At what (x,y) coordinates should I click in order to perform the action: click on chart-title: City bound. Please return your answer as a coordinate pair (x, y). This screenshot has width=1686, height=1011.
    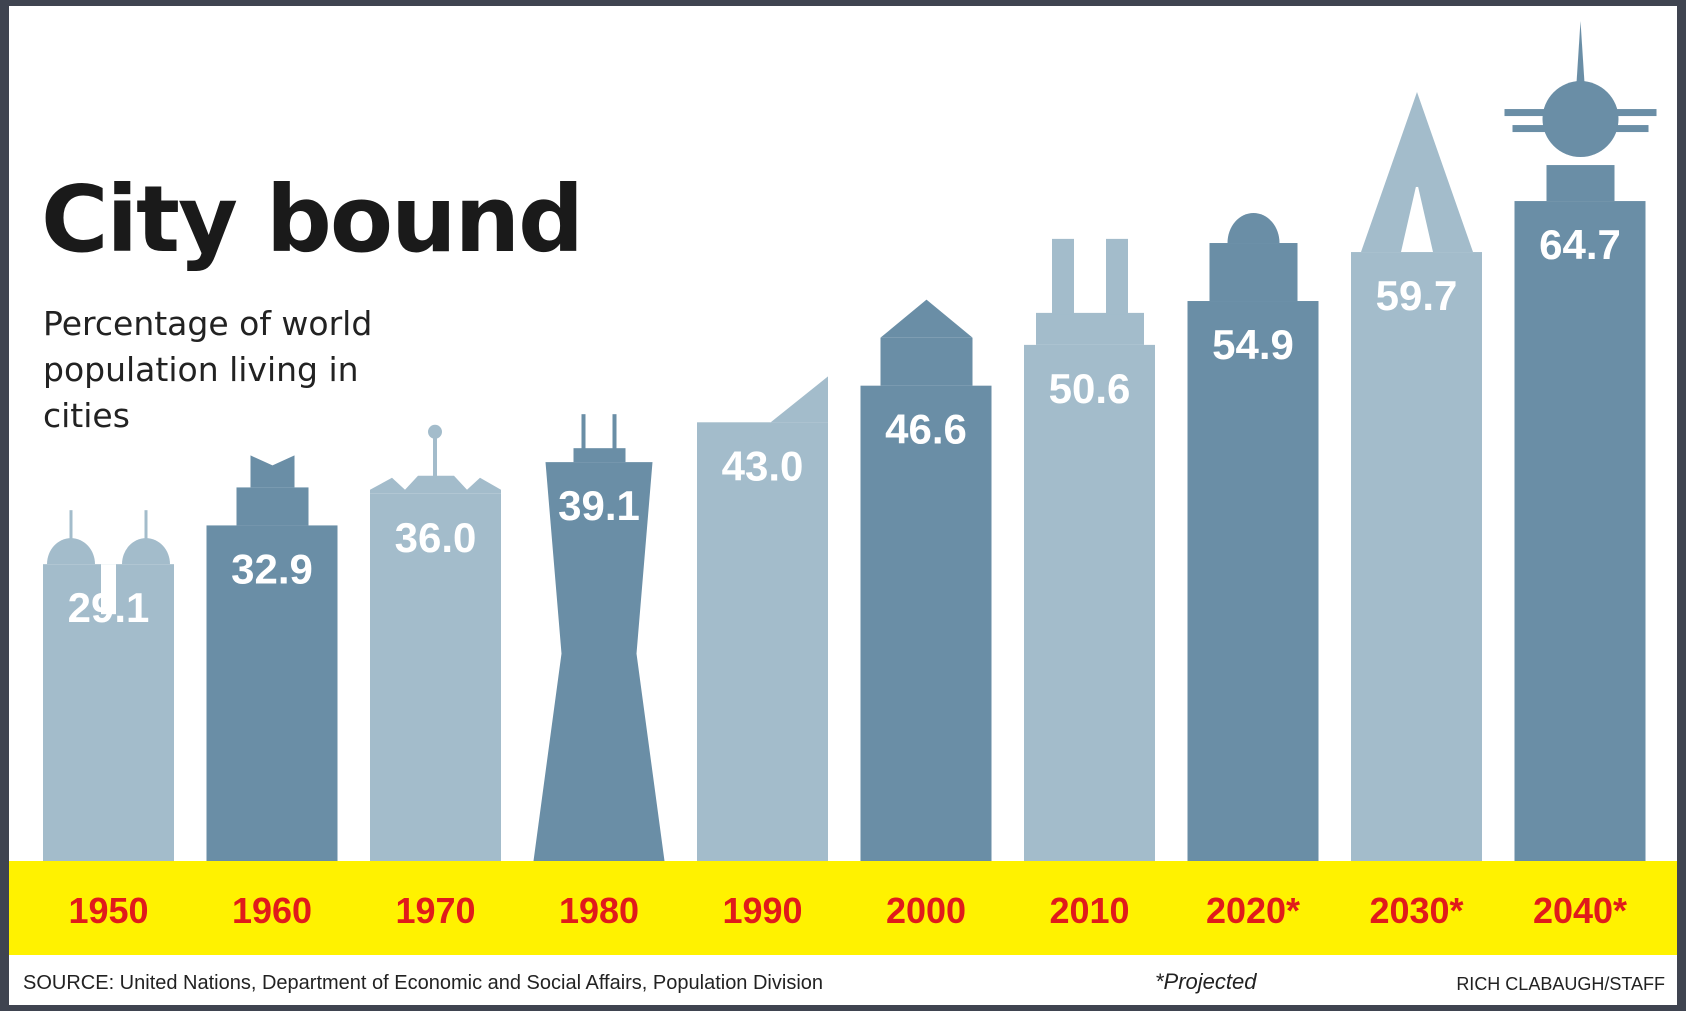
    Looking at the image, I should click on (312, 219).